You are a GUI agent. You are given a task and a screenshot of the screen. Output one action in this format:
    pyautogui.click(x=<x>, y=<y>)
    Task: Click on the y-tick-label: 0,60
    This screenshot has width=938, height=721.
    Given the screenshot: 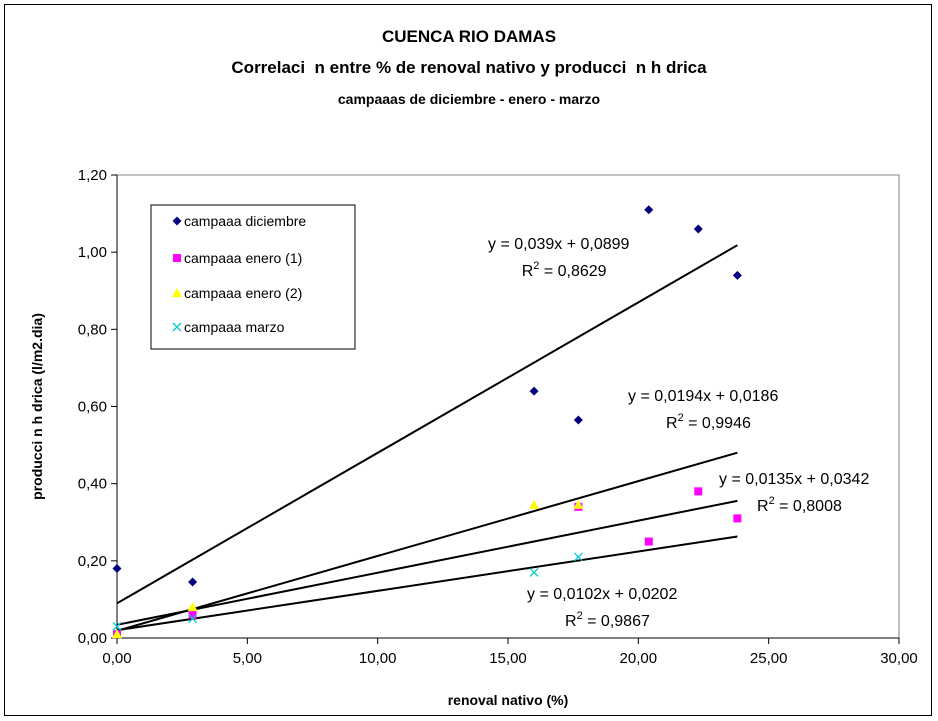 What is the action you would take?
    pyautogui.click(x=92, y=407)
    